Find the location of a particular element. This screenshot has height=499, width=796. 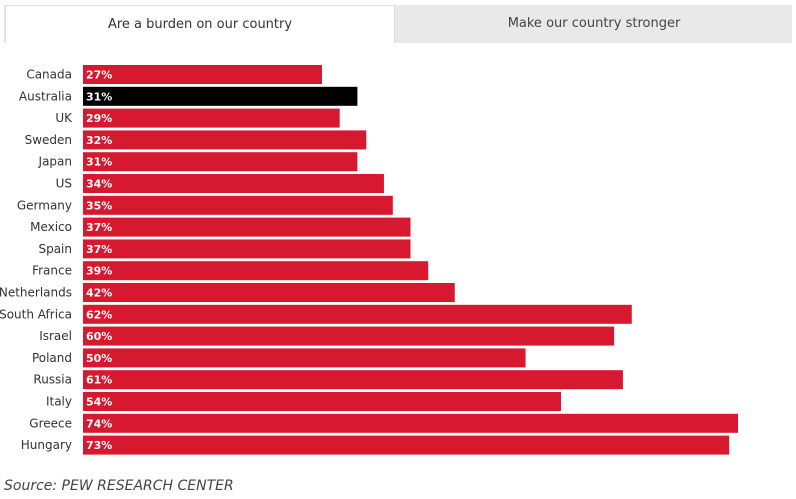

bar-us is located at coordinates (233, 183).